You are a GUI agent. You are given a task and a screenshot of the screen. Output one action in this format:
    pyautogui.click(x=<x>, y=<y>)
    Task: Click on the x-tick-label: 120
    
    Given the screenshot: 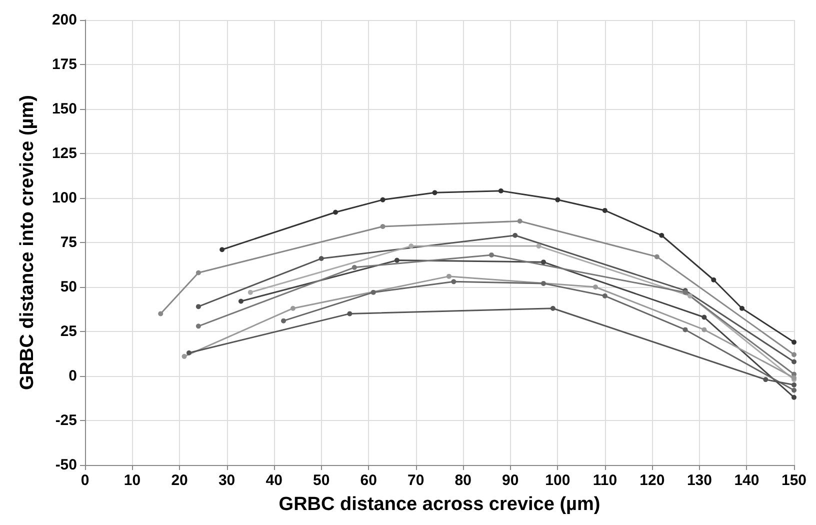 What is the action you would take?
    pyautogui.click(x=652, y=480)
    